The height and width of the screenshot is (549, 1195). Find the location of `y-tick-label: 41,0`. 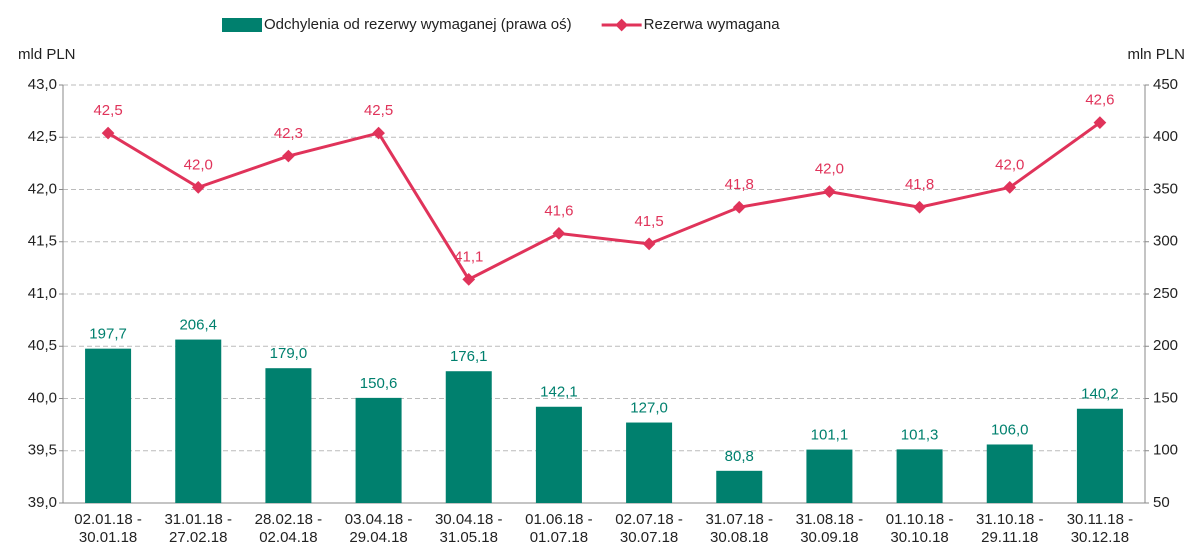

y-tick-label: 41,0 is located at coordinates (42, 293).